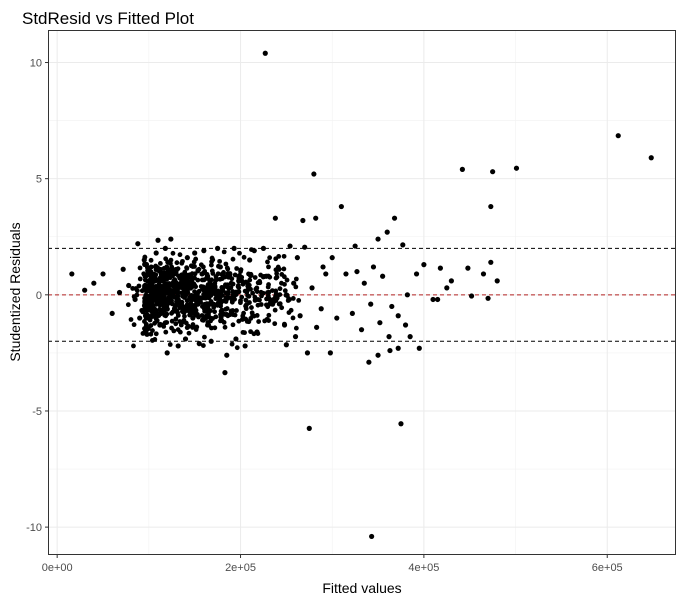 This screenshot has height=603, width=684. I want to click on x-axis-ticks: 0e+00 2e+05 4e+05 6e+05, so click(332, 564).